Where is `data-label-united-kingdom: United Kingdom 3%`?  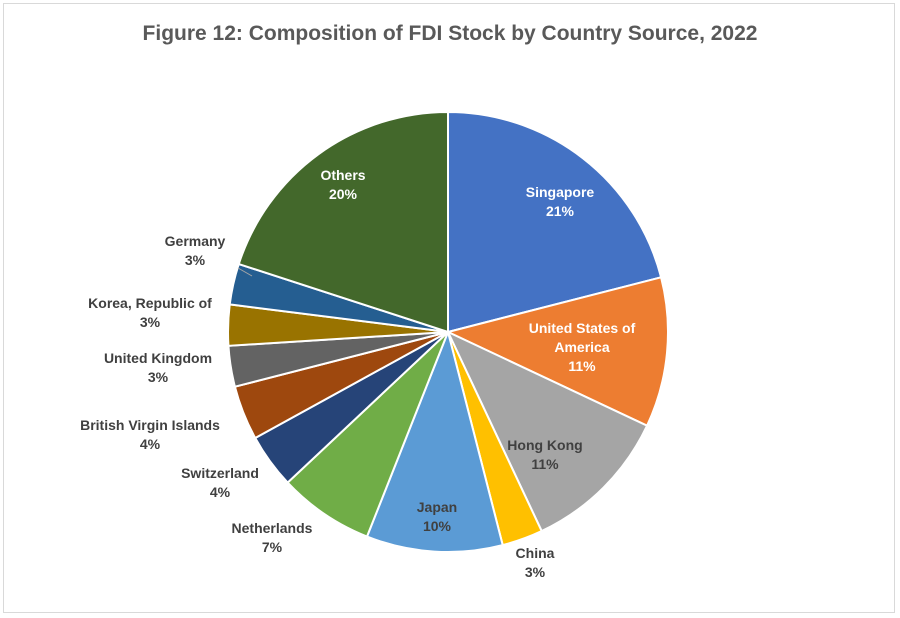
data-label-united-kingdom: United Kingdom 3% is located at coordinates (158, 367).